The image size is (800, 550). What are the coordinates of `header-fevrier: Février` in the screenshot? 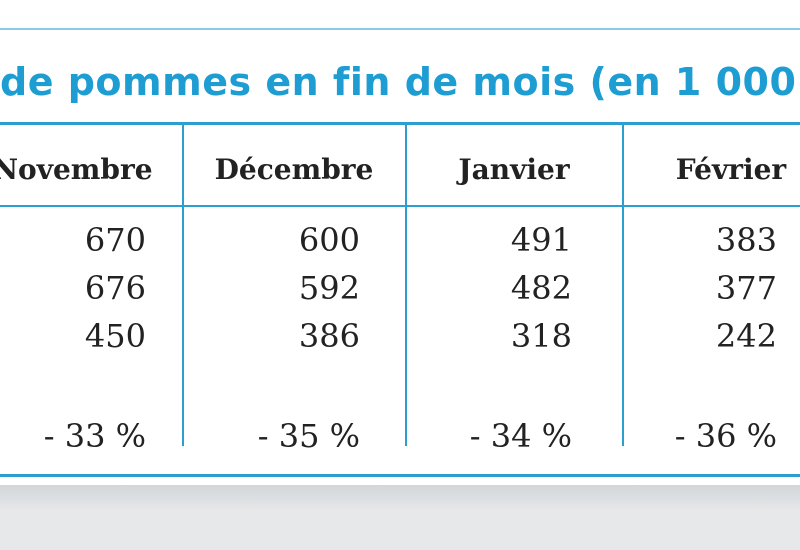 It's located at (731, 169).